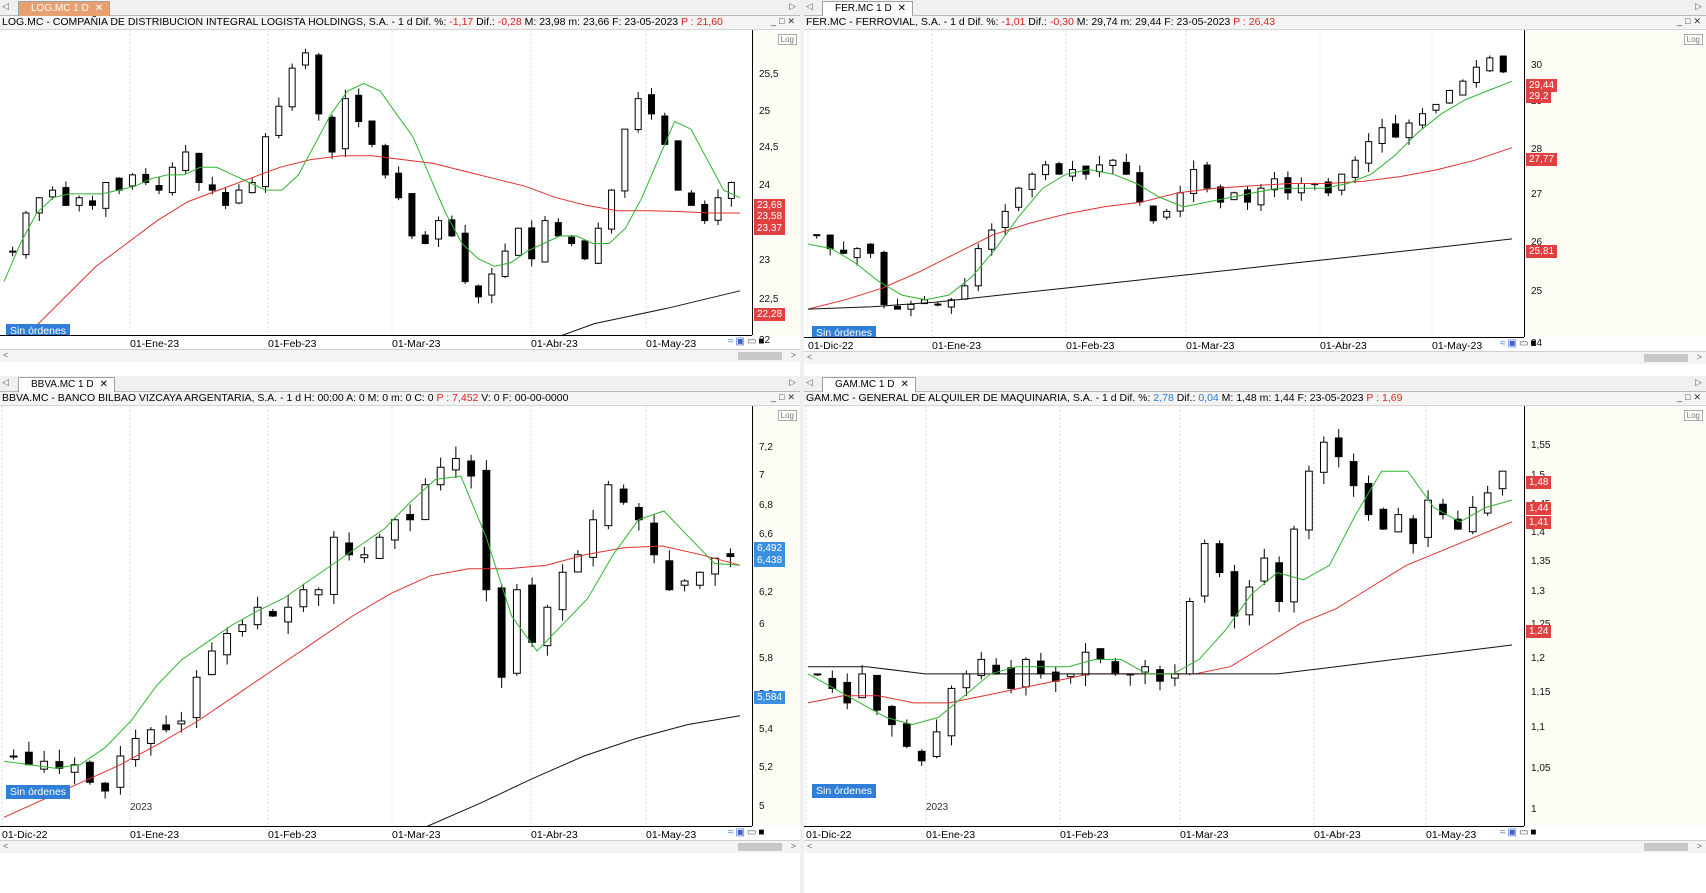  What do you see at coordinates (64, 8) in the screenshot?
I see `tab-log: LOG.MC 1 D ✕` at bounding box center [64, 8].